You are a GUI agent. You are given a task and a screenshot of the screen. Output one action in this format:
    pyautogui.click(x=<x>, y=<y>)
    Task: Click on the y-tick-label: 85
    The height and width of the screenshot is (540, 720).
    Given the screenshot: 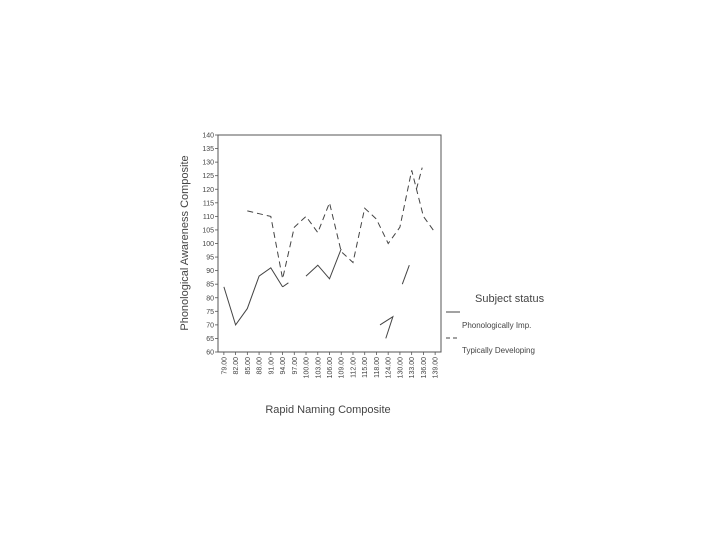 What is the action you would take?
    pyautogui.click(x=210, y=285)
    